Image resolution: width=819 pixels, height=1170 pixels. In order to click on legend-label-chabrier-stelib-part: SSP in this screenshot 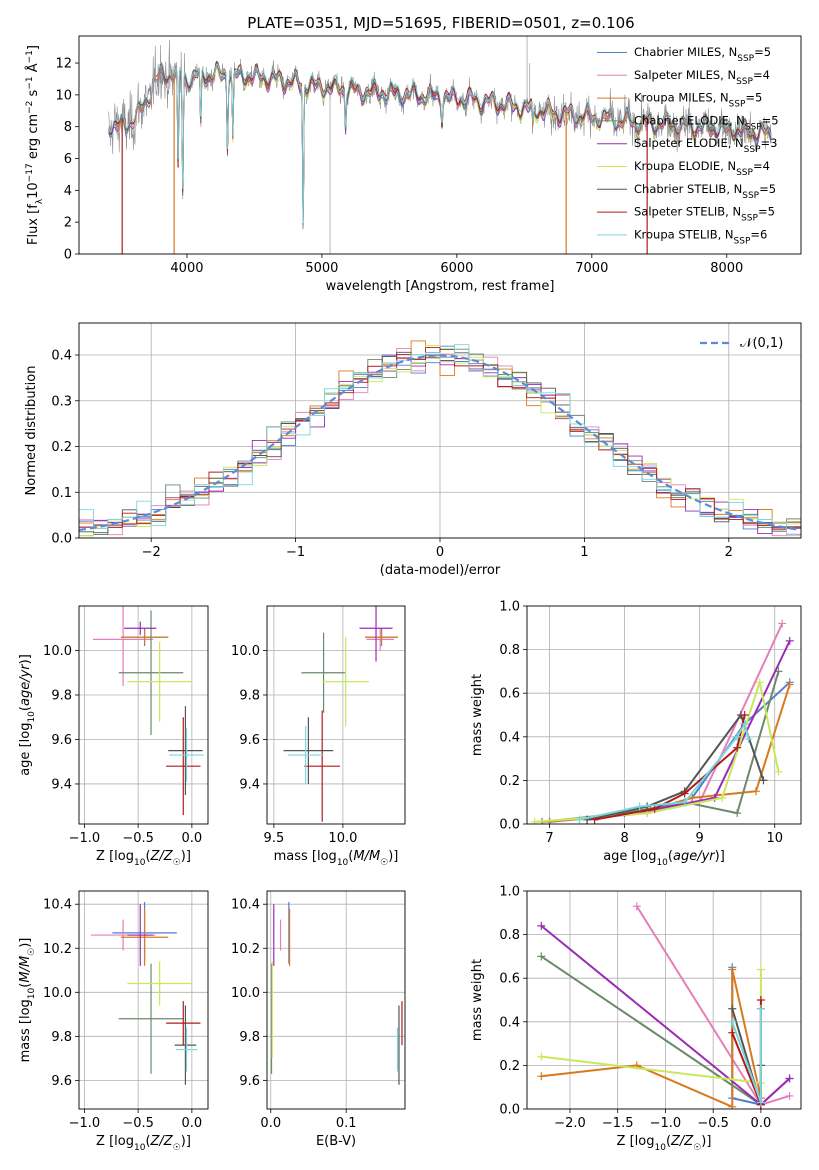, I will do `click(750, 196)`.